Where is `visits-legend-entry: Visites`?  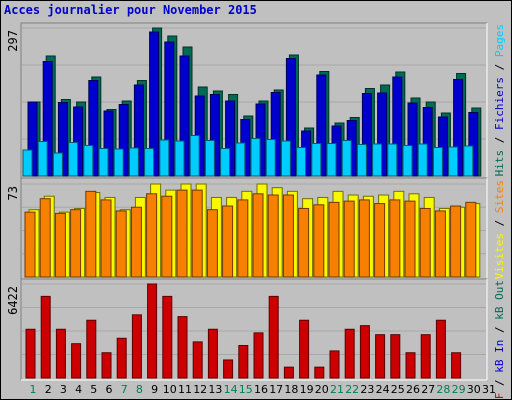
visits-legend-entry: Visites is located at coordinates (499, 256).